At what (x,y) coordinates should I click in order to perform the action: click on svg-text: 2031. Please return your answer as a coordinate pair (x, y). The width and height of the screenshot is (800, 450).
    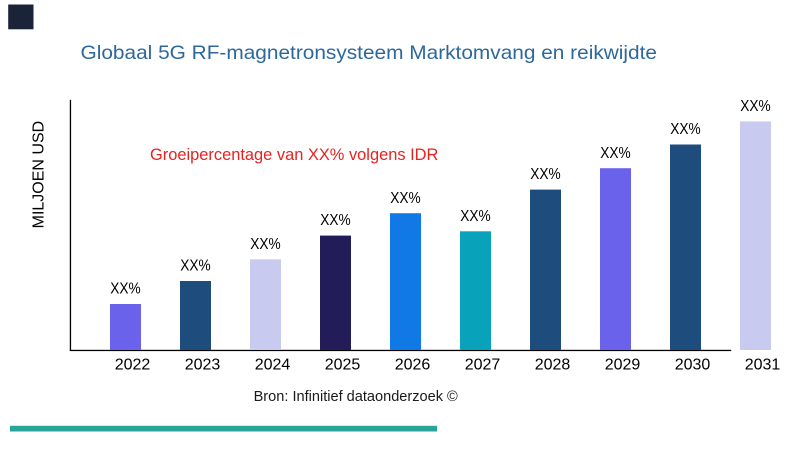
    Looking at the image, I should click on (763, 365).